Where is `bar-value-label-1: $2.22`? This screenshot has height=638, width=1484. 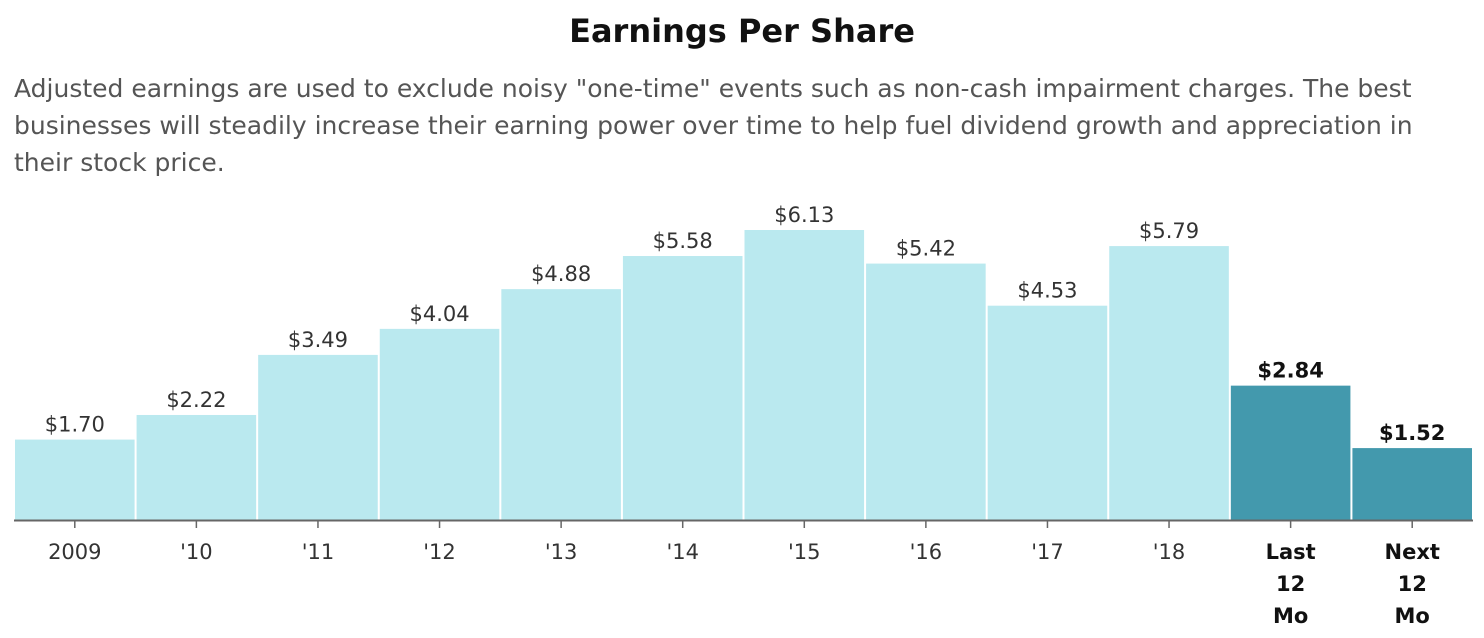 bar-value-label-1: $2.22 is located at coordinates (196, 400).